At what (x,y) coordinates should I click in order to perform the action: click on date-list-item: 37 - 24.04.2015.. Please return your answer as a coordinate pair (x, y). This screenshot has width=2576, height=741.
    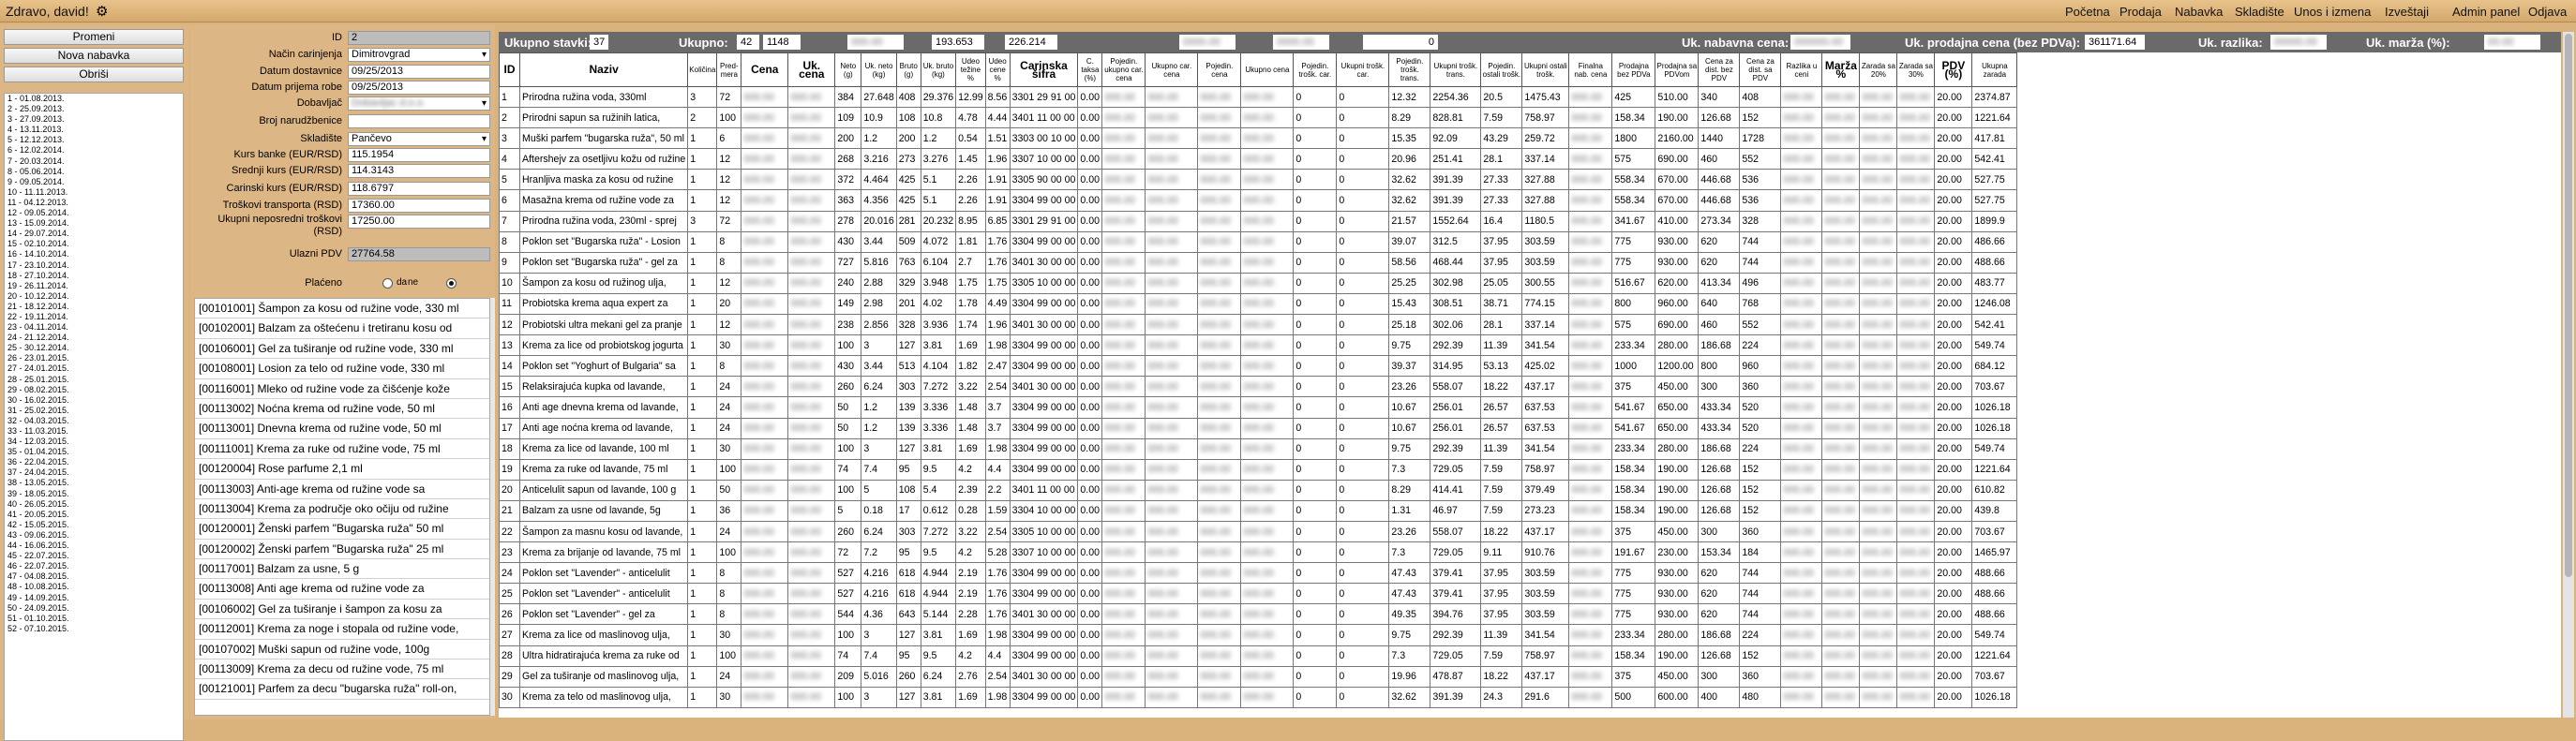
    Looking at the image, I should click on (38, 472).